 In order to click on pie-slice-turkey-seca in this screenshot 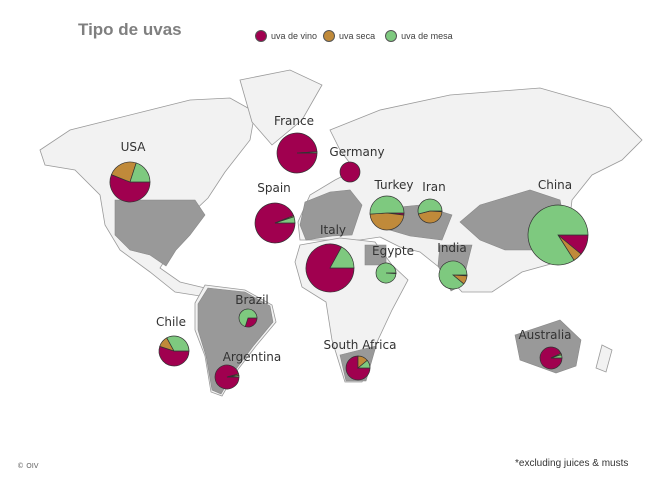, I will do `click(387, 221)`.